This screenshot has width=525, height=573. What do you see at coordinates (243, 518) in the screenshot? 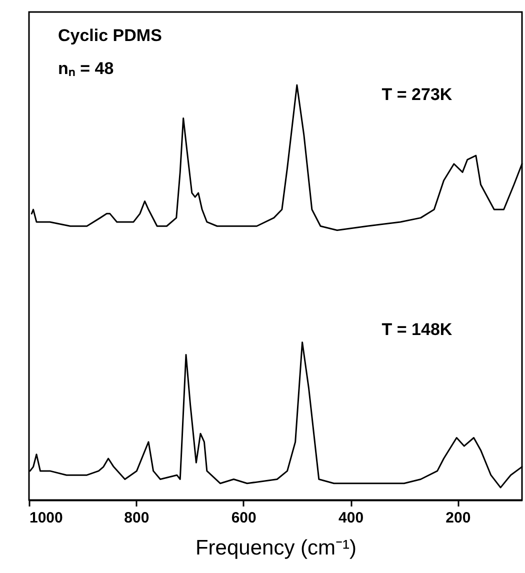
I see `x-tick-label: 600` at bounding box center [243, 518].